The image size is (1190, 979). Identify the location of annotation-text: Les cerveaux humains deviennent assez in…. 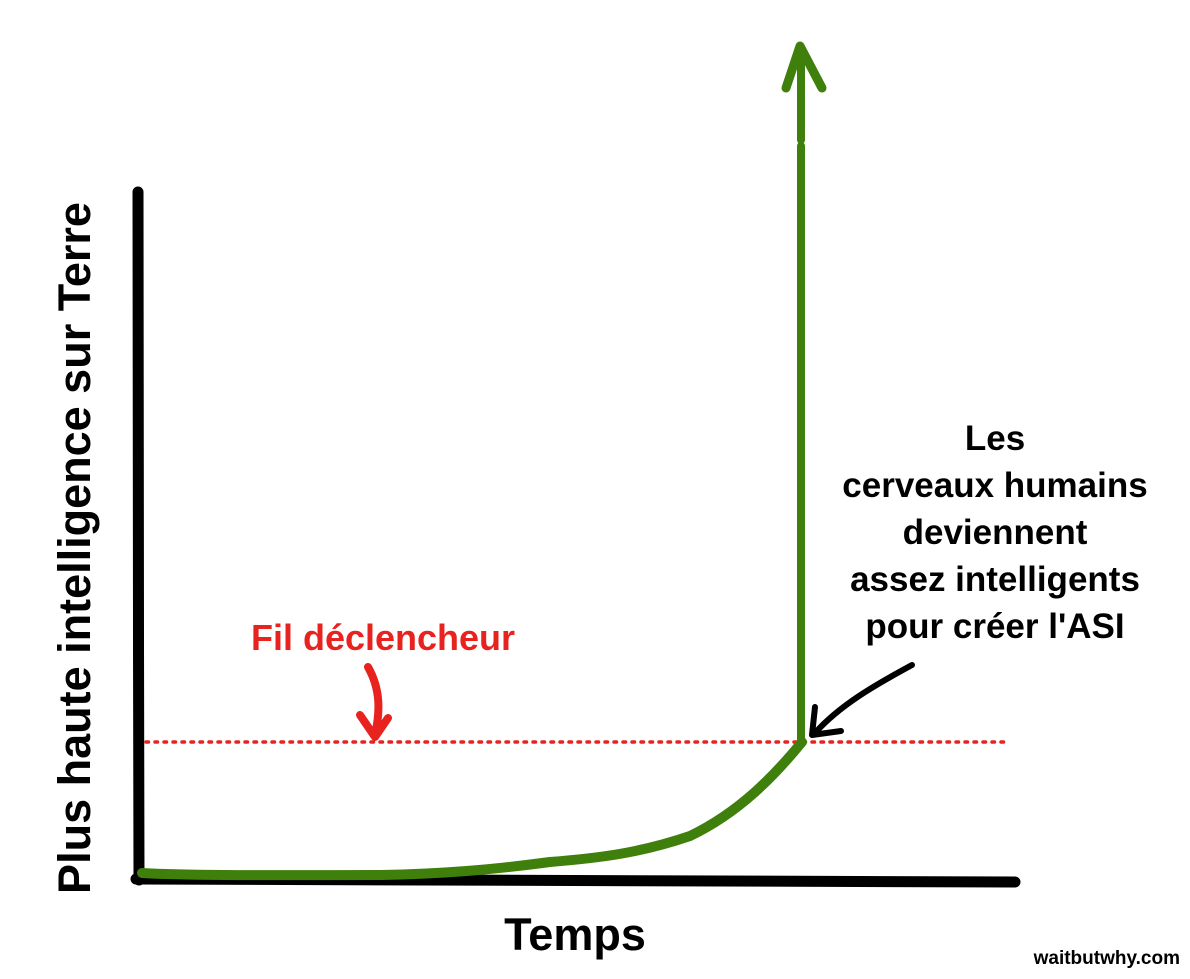
(994, 532).